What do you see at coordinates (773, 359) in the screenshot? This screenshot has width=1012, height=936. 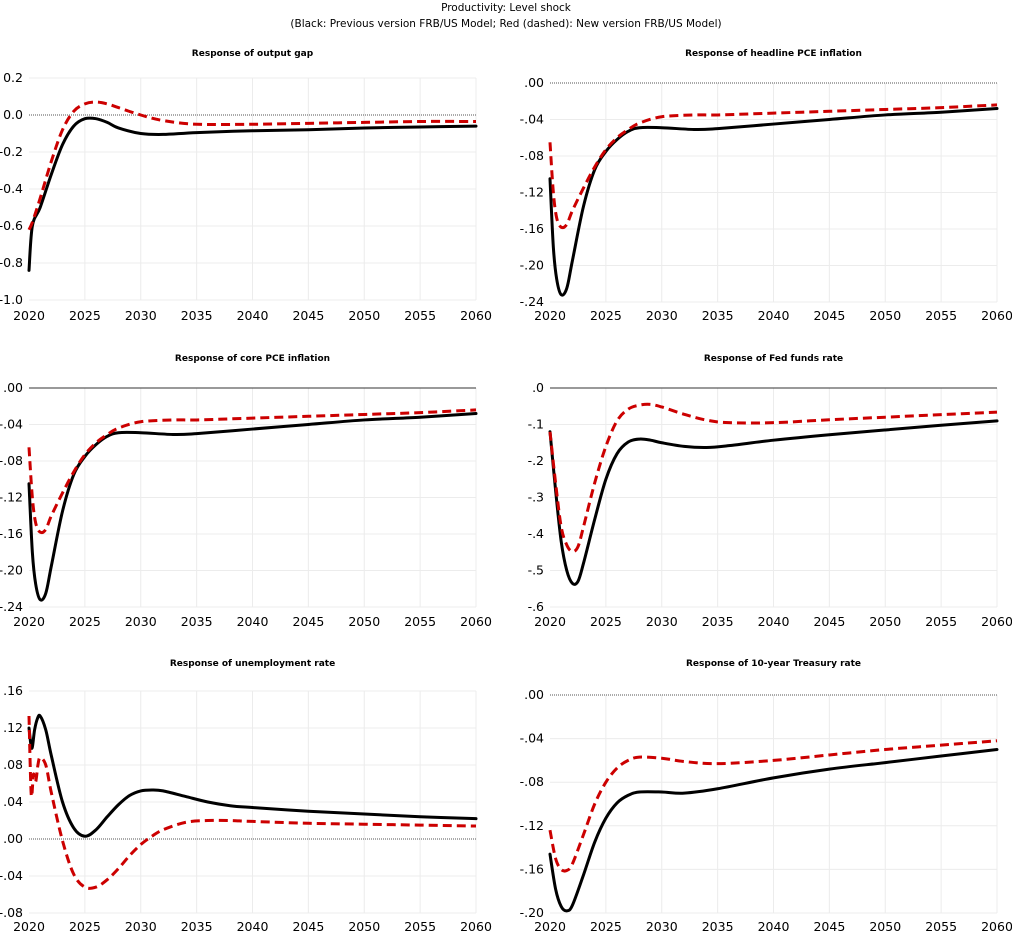 I see `panel-title: Response of Fed funds rate` at bounding box center [773, 359].